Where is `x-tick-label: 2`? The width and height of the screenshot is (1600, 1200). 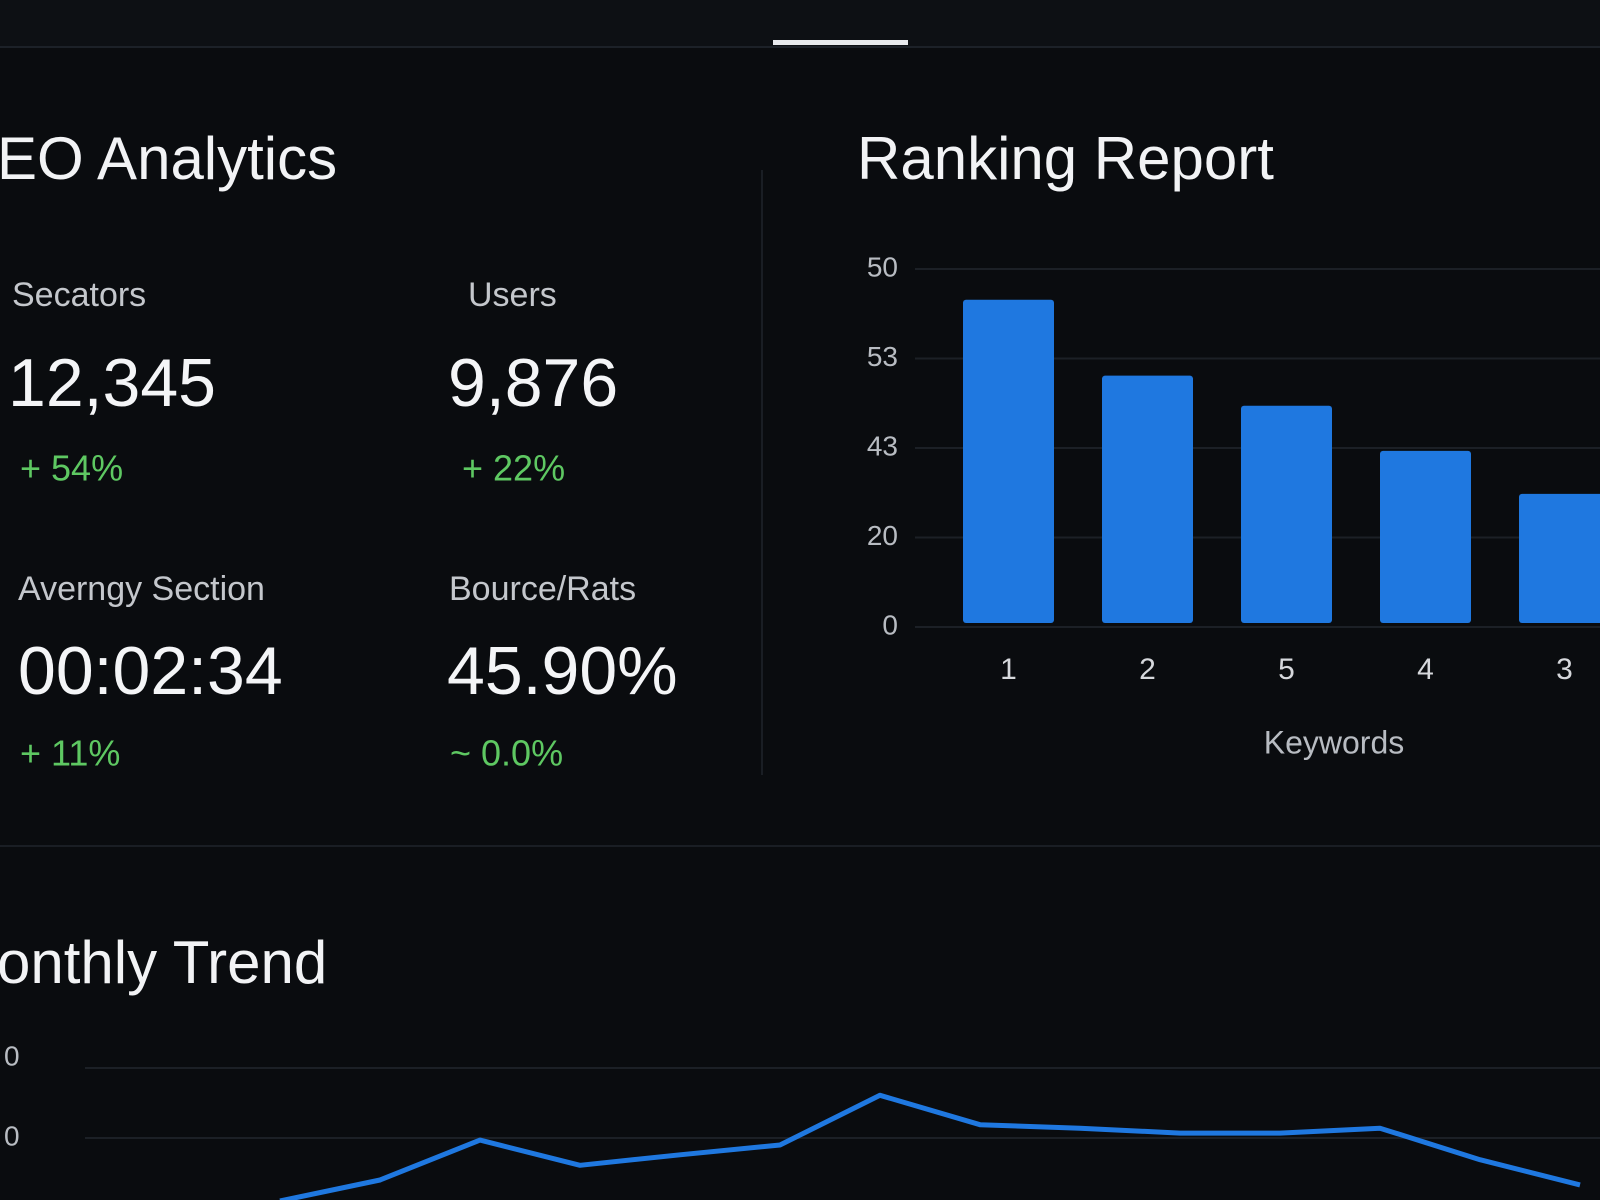
x-tick-label: 2 is located at coordinates (1147, 669).